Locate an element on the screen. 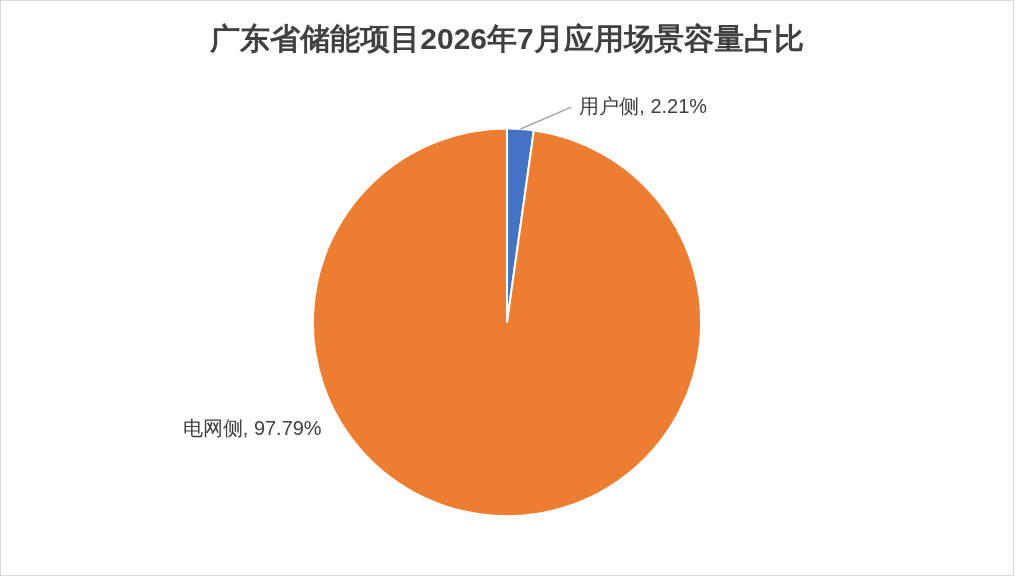 The width and height of the screenshot is (1016, 578). slice-label: 电网侧, 97.79% is located at coordinates (252, 427).